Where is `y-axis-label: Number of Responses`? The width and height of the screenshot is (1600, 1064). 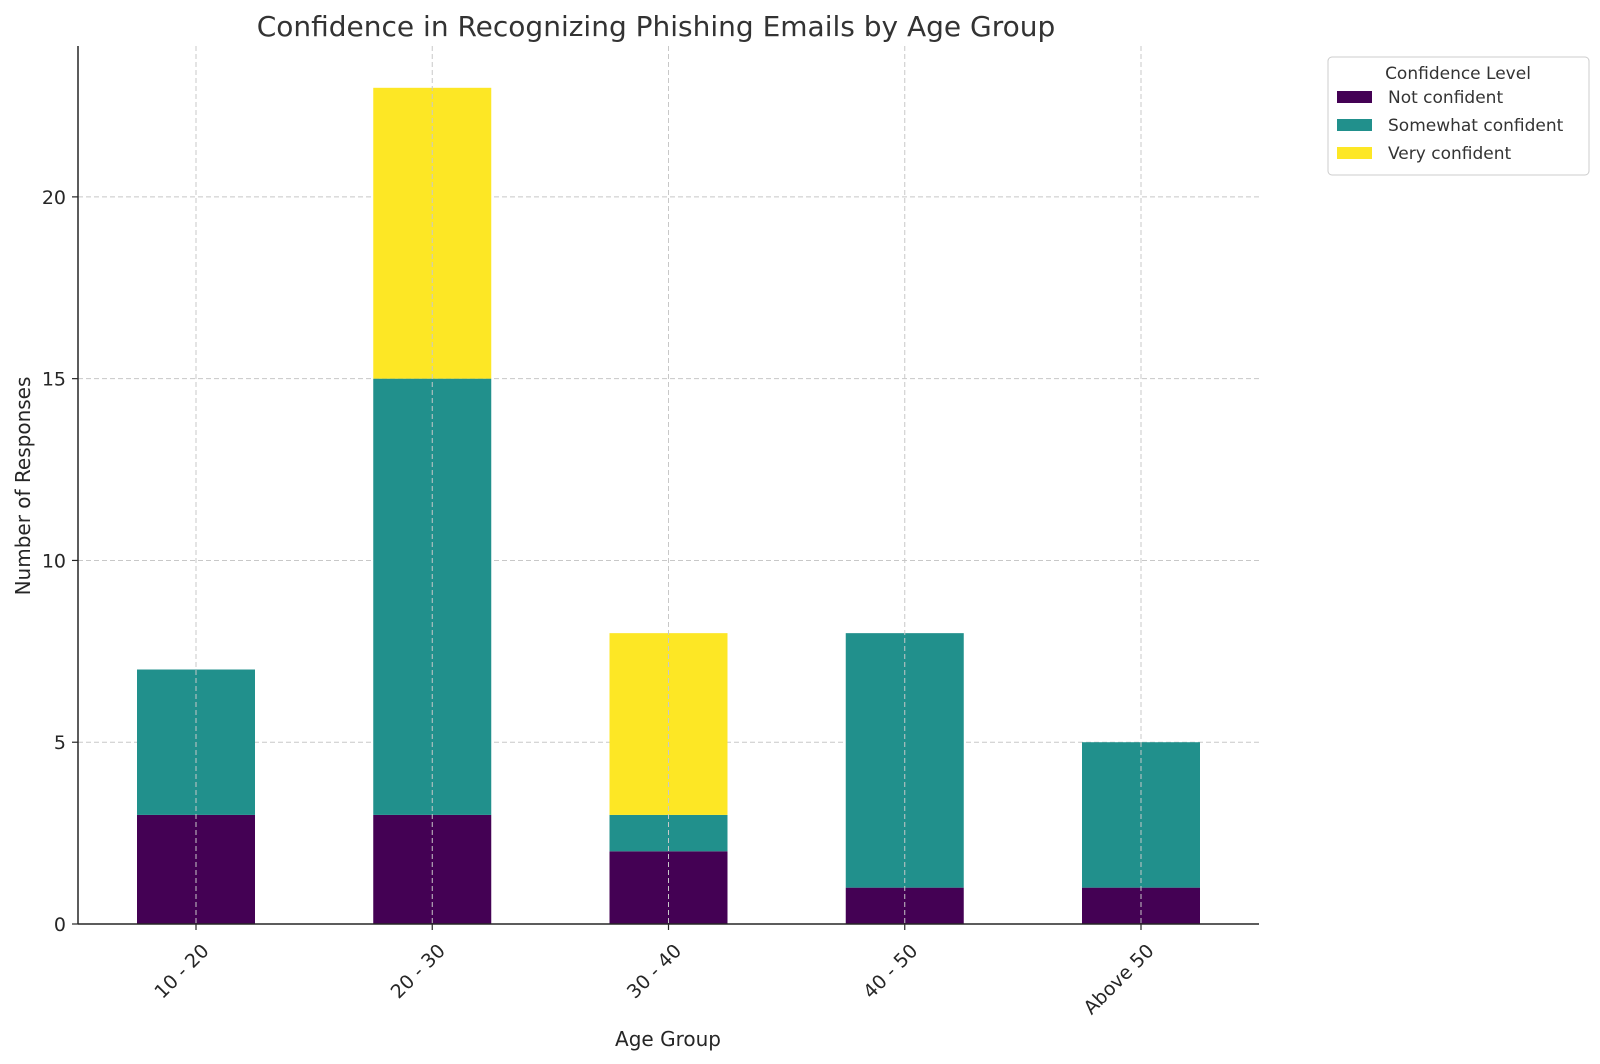 y-axis-label: Number of Responses is located at coordinates (23, 486).